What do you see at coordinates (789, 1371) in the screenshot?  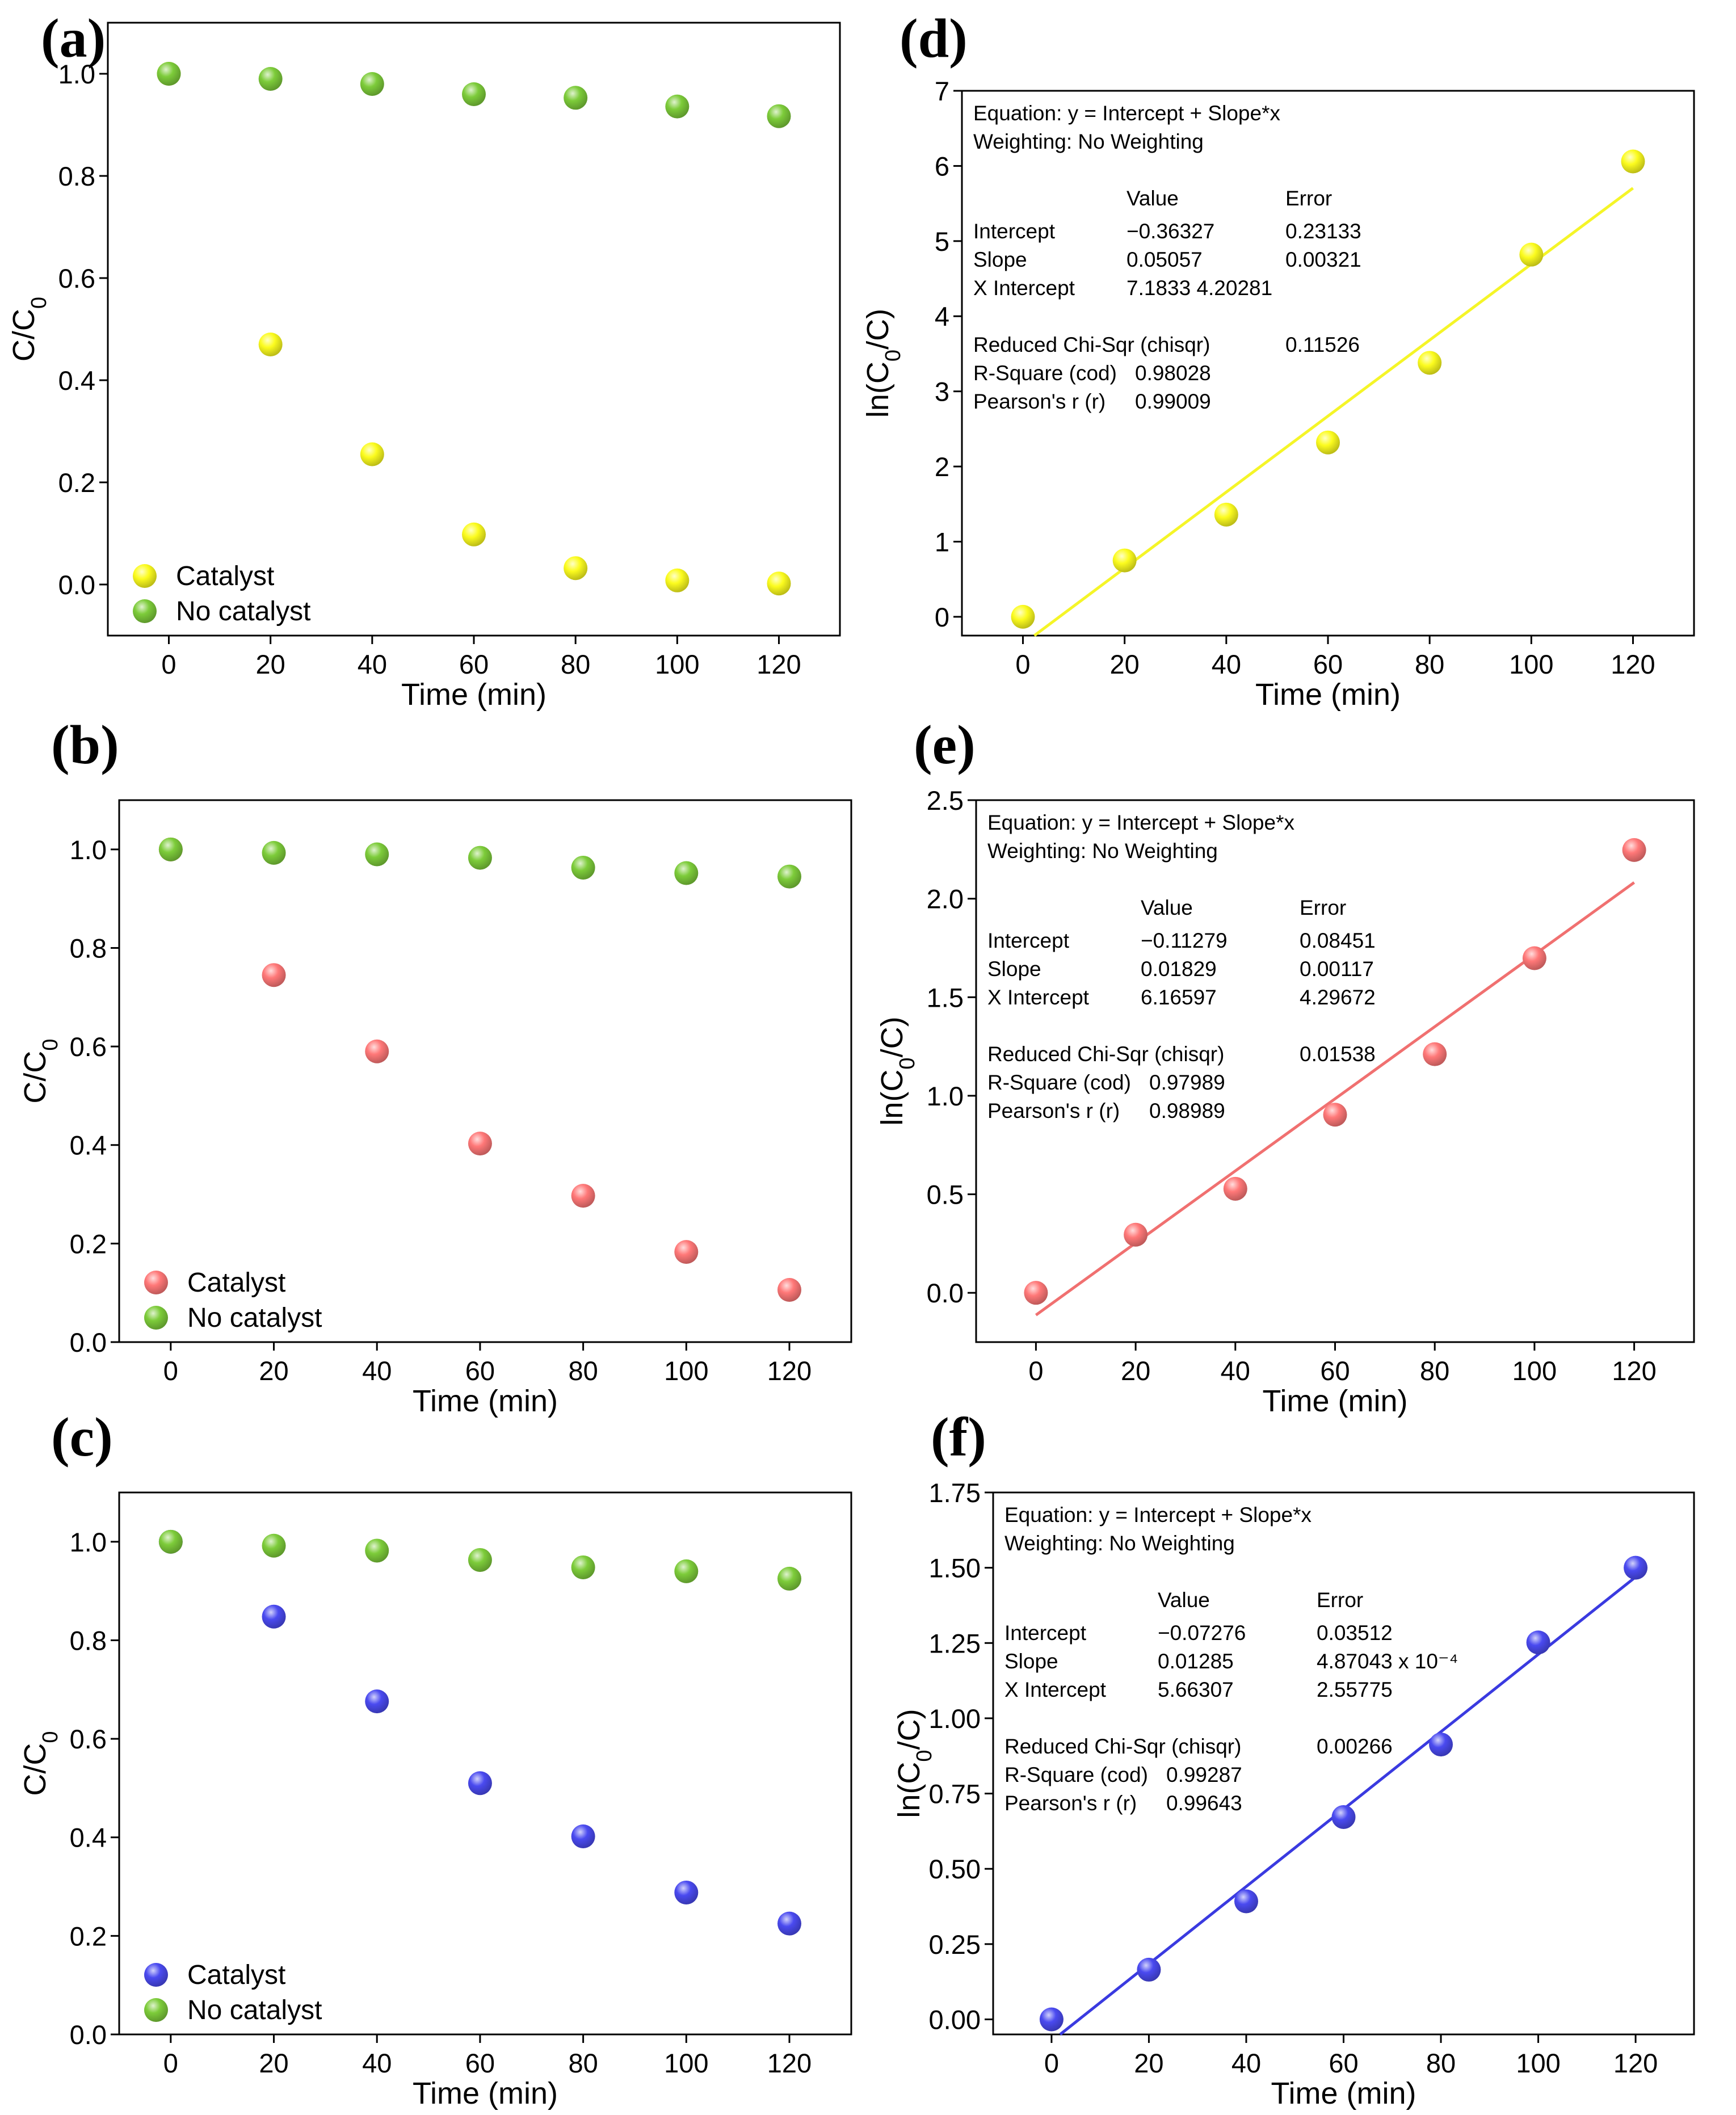 I see `x-tick-label: 120` at bounding box center [789, 1371].